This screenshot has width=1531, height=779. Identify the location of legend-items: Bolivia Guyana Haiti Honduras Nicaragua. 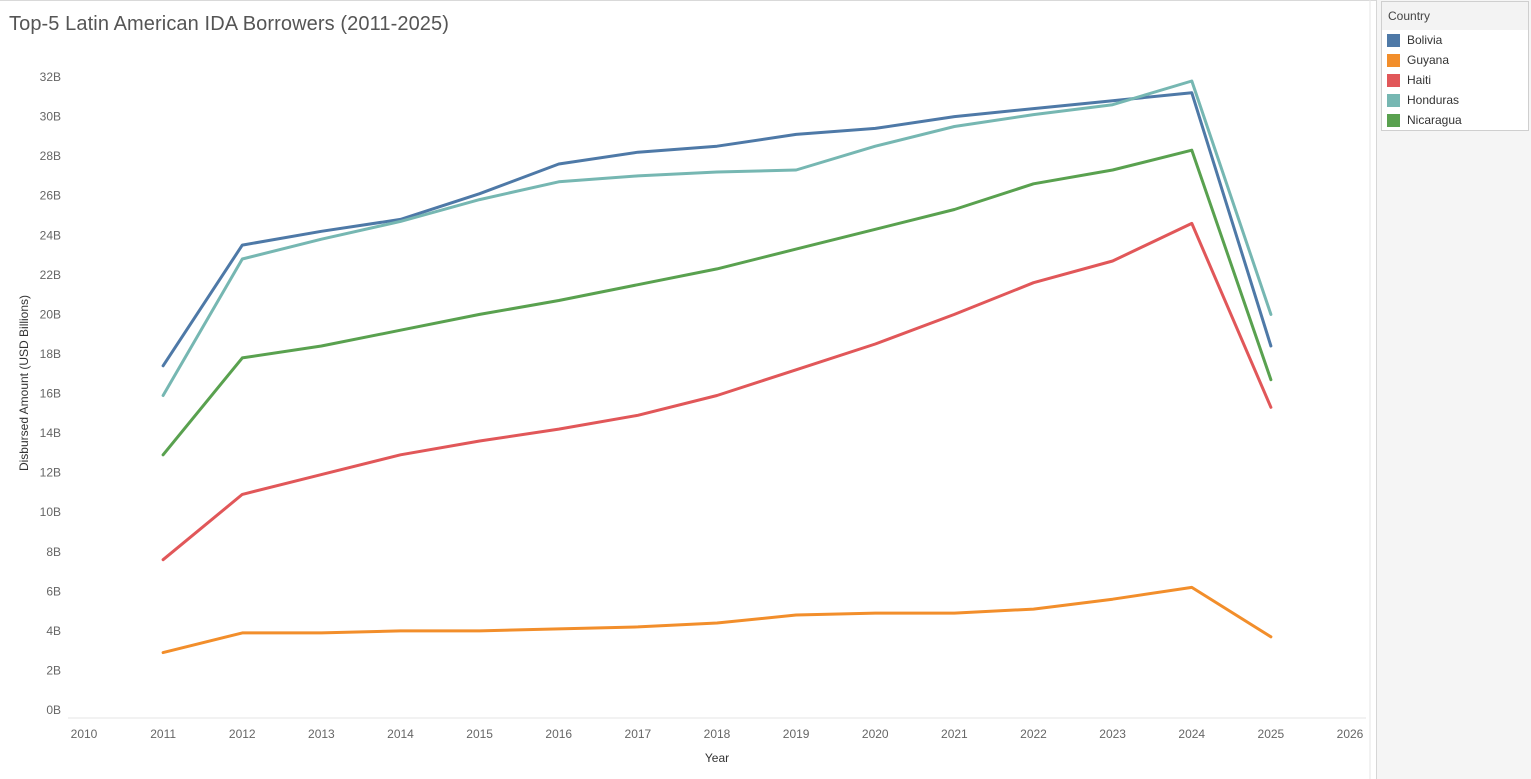
(1455, 80).